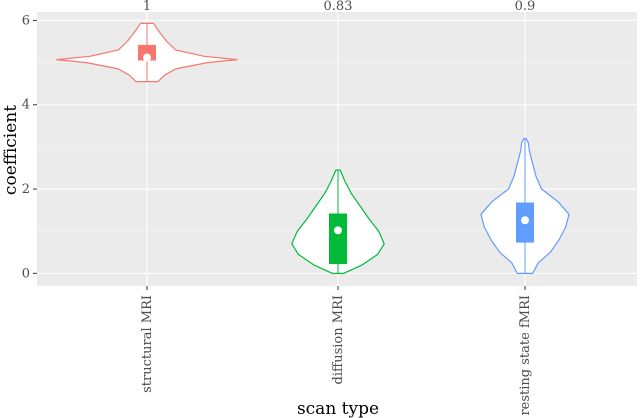 The height and width of the screenshot is (418, 640). What do you see at coordinates (147, 344) in the screenshot?
I see `x-tick-label: structural MRI` at bounding box center [147, 344].